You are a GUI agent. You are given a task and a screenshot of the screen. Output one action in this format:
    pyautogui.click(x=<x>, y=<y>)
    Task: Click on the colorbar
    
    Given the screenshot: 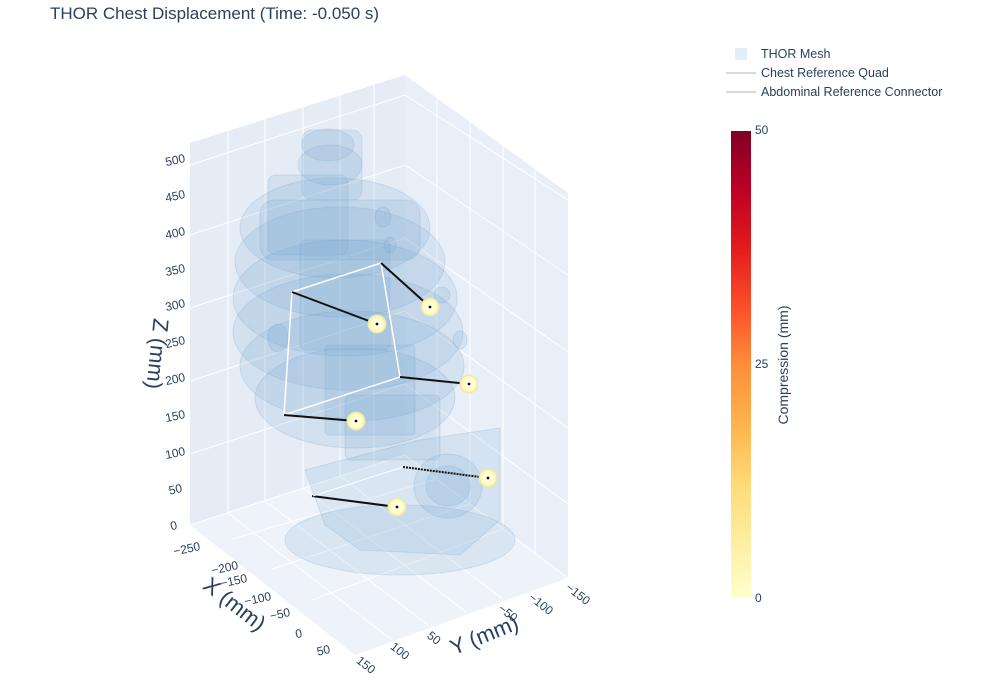 What is the action you would take?
    pyautogui.click(x=741, y=364)
    